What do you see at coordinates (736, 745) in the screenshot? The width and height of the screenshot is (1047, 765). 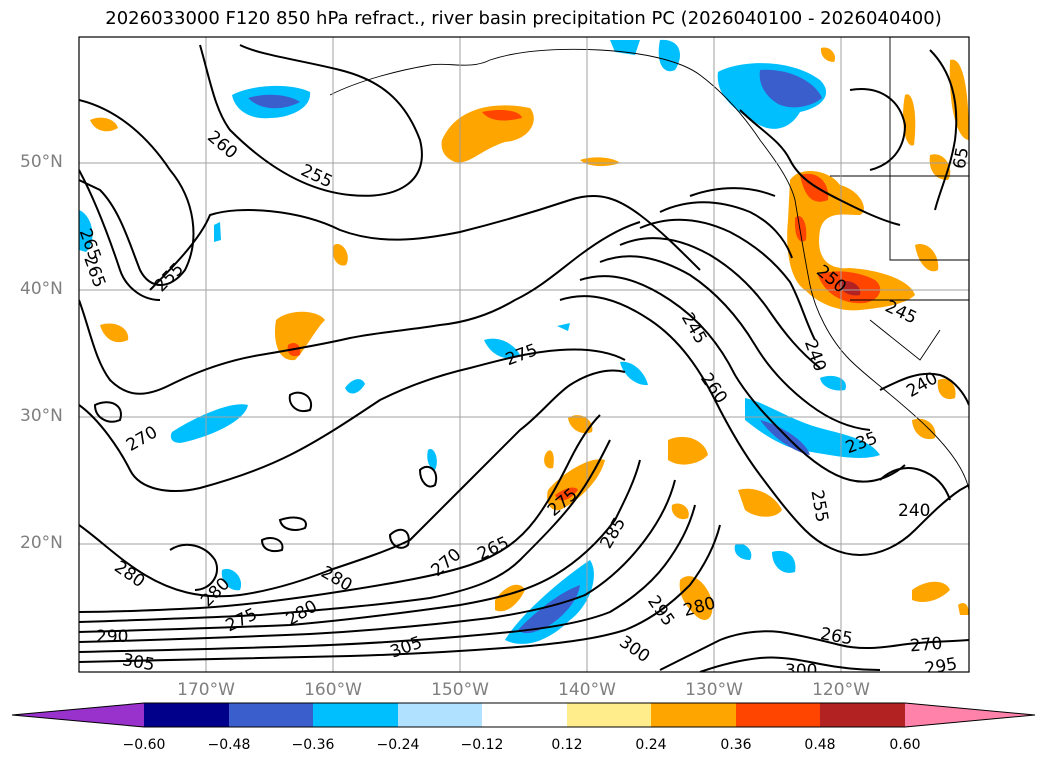 I see `colorbar-tick: 0.36` at bounding box center [736, 745].